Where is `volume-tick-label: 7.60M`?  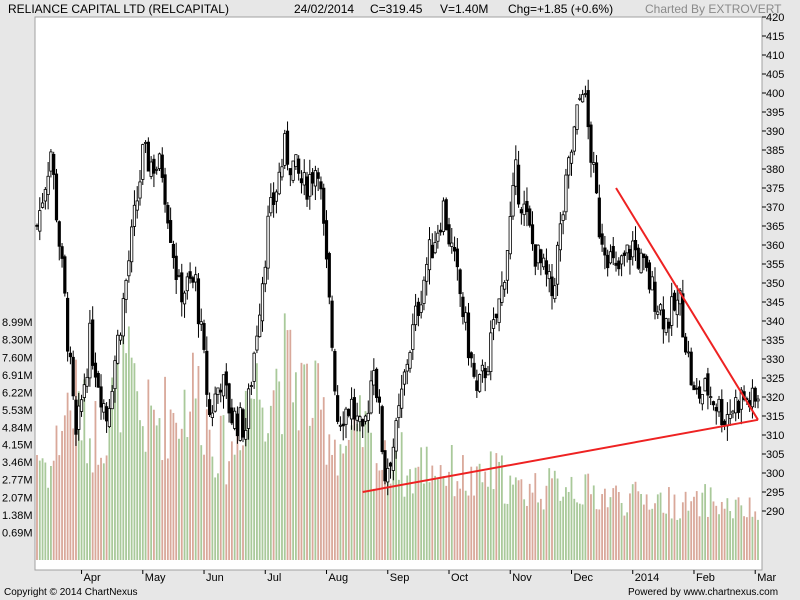 volume-tick-label: 7.60M is located at coordinates (17, 358).